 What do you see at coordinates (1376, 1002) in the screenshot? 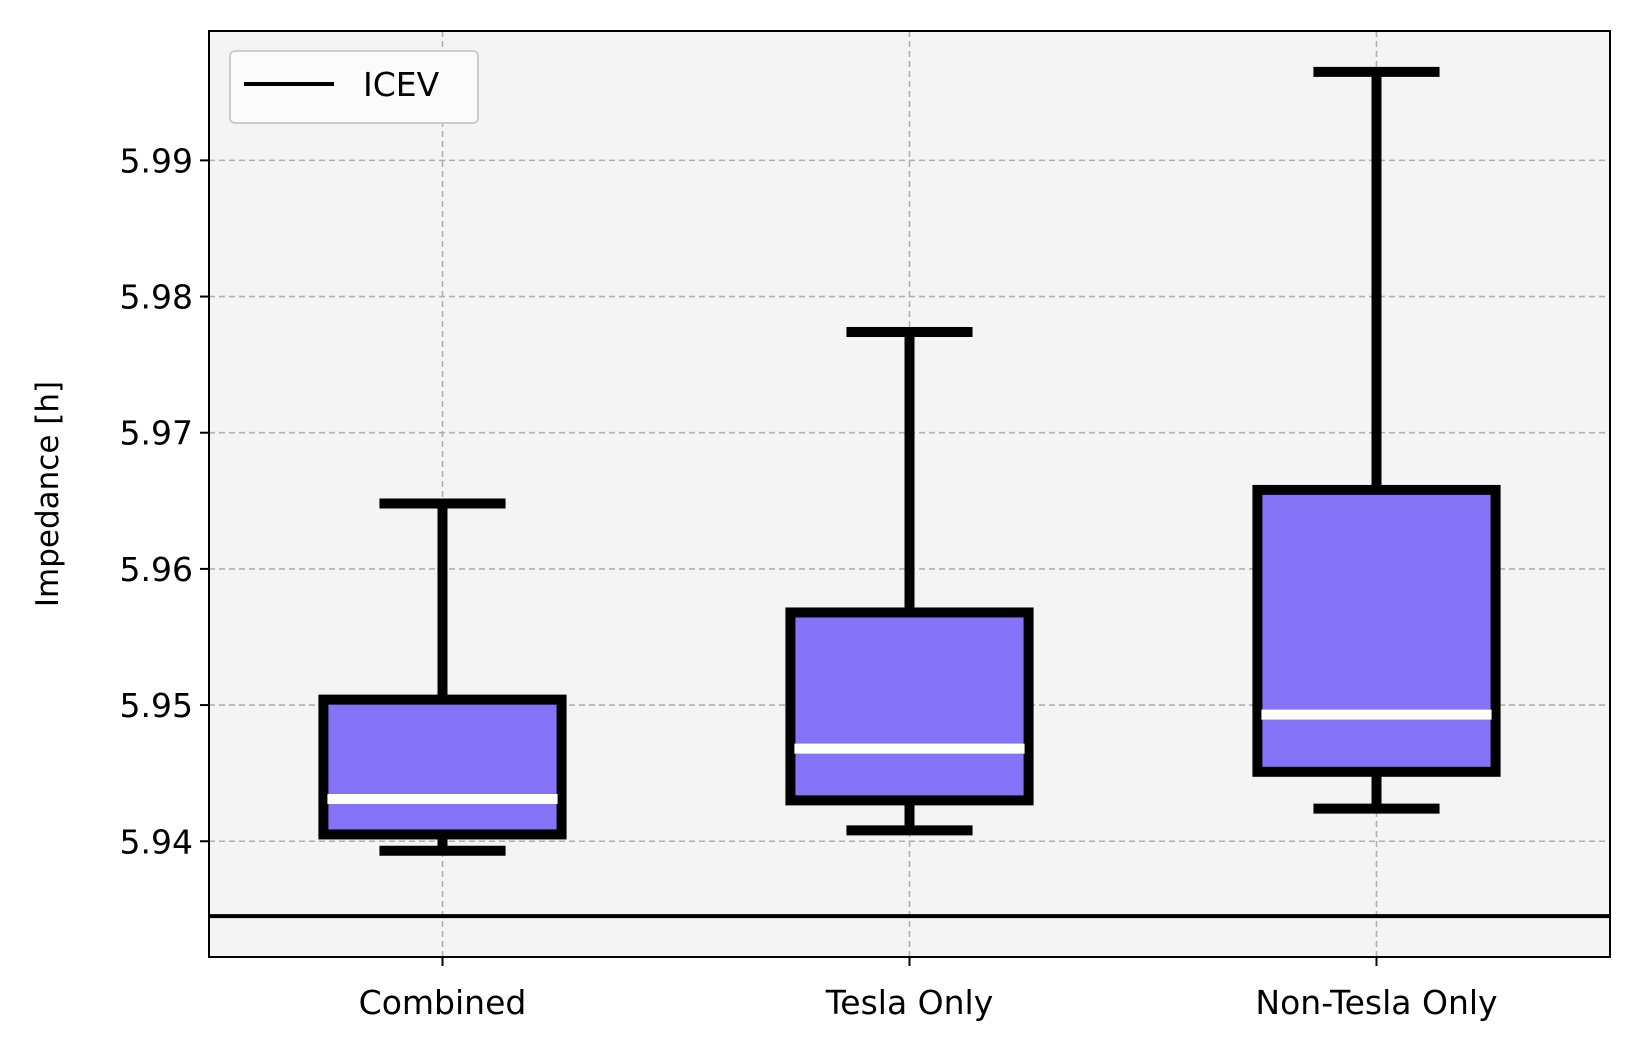
I see `x-tick-label: Non-Tesla Only` at bounding box center [1376, 1002].